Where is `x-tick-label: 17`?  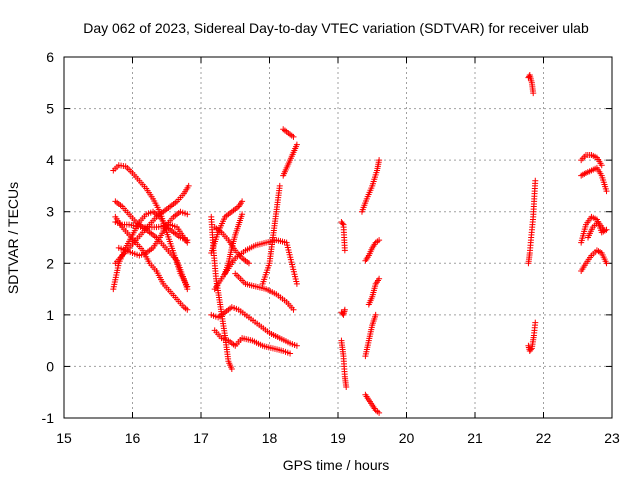 x-tick-label: 17 is located at coordinates (201, 438).